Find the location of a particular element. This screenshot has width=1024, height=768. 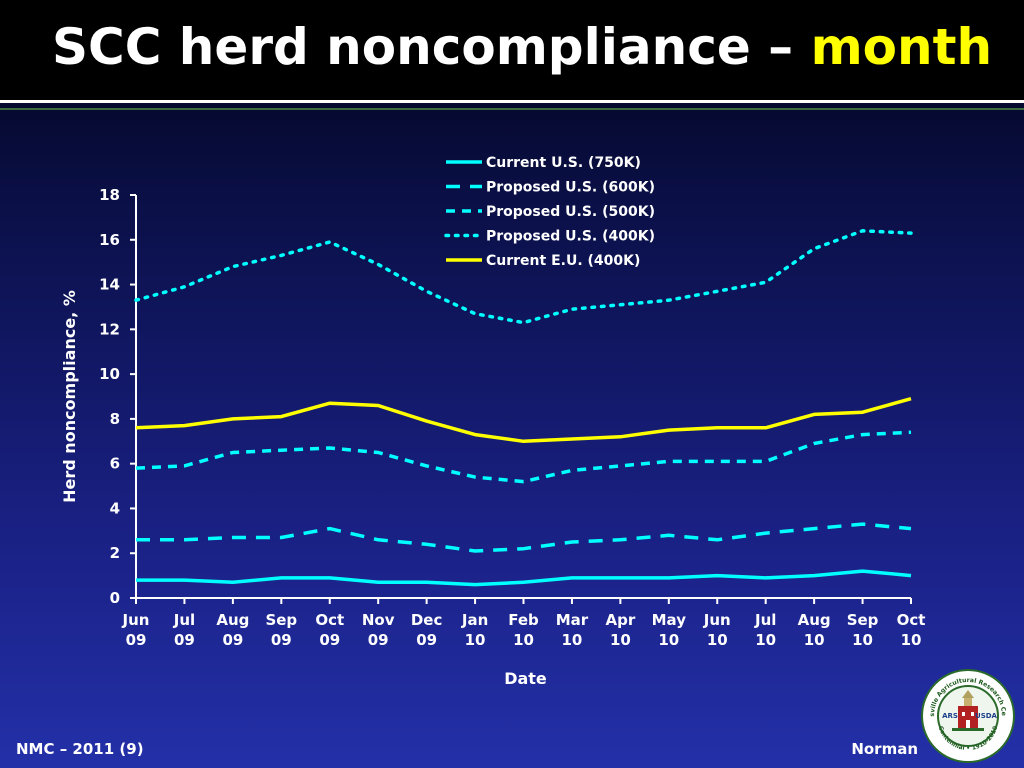

logo-usda-text: USDA is located at coordinates (986, 716).